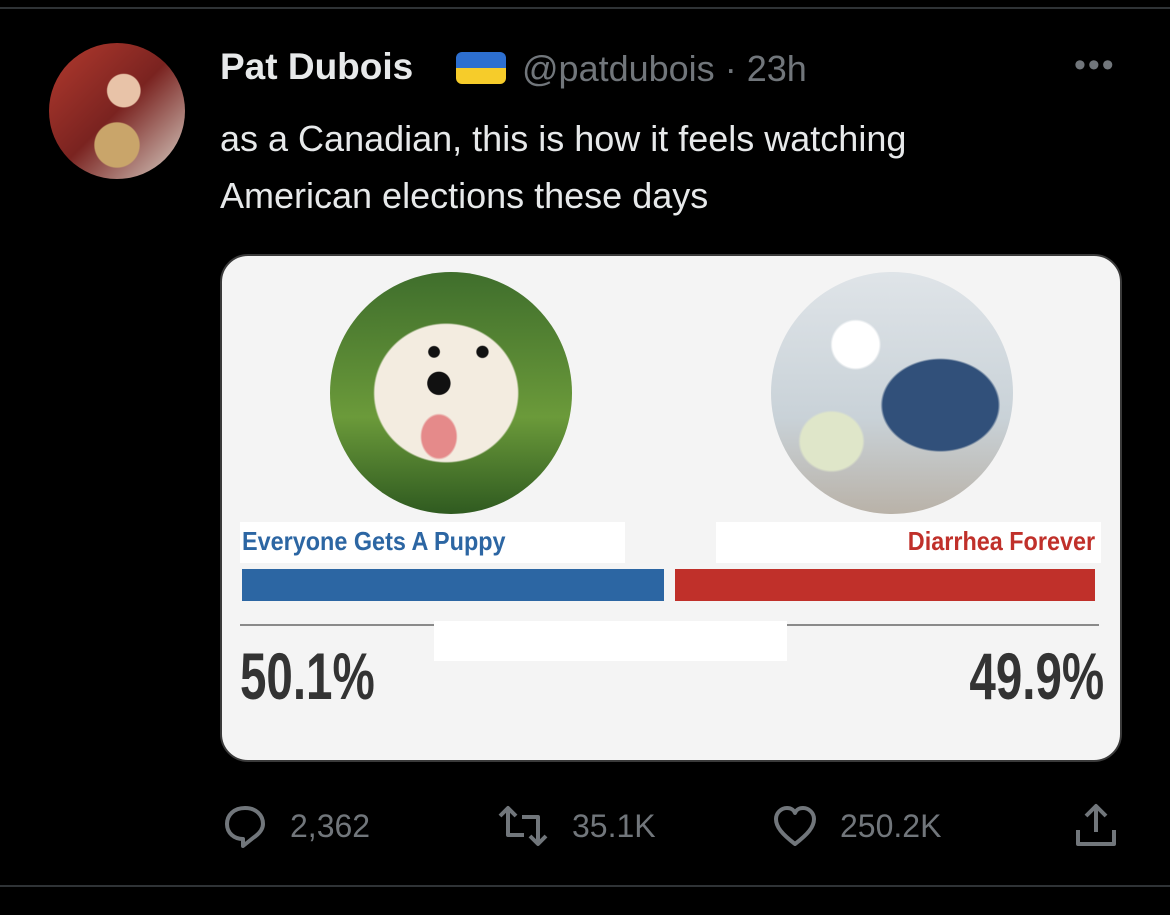 This screenshot has width=1170, height=915. What do you see at coordinates (795, 826) in the screenshot?
I see `heart-icon` at bounding box center [795, 826].